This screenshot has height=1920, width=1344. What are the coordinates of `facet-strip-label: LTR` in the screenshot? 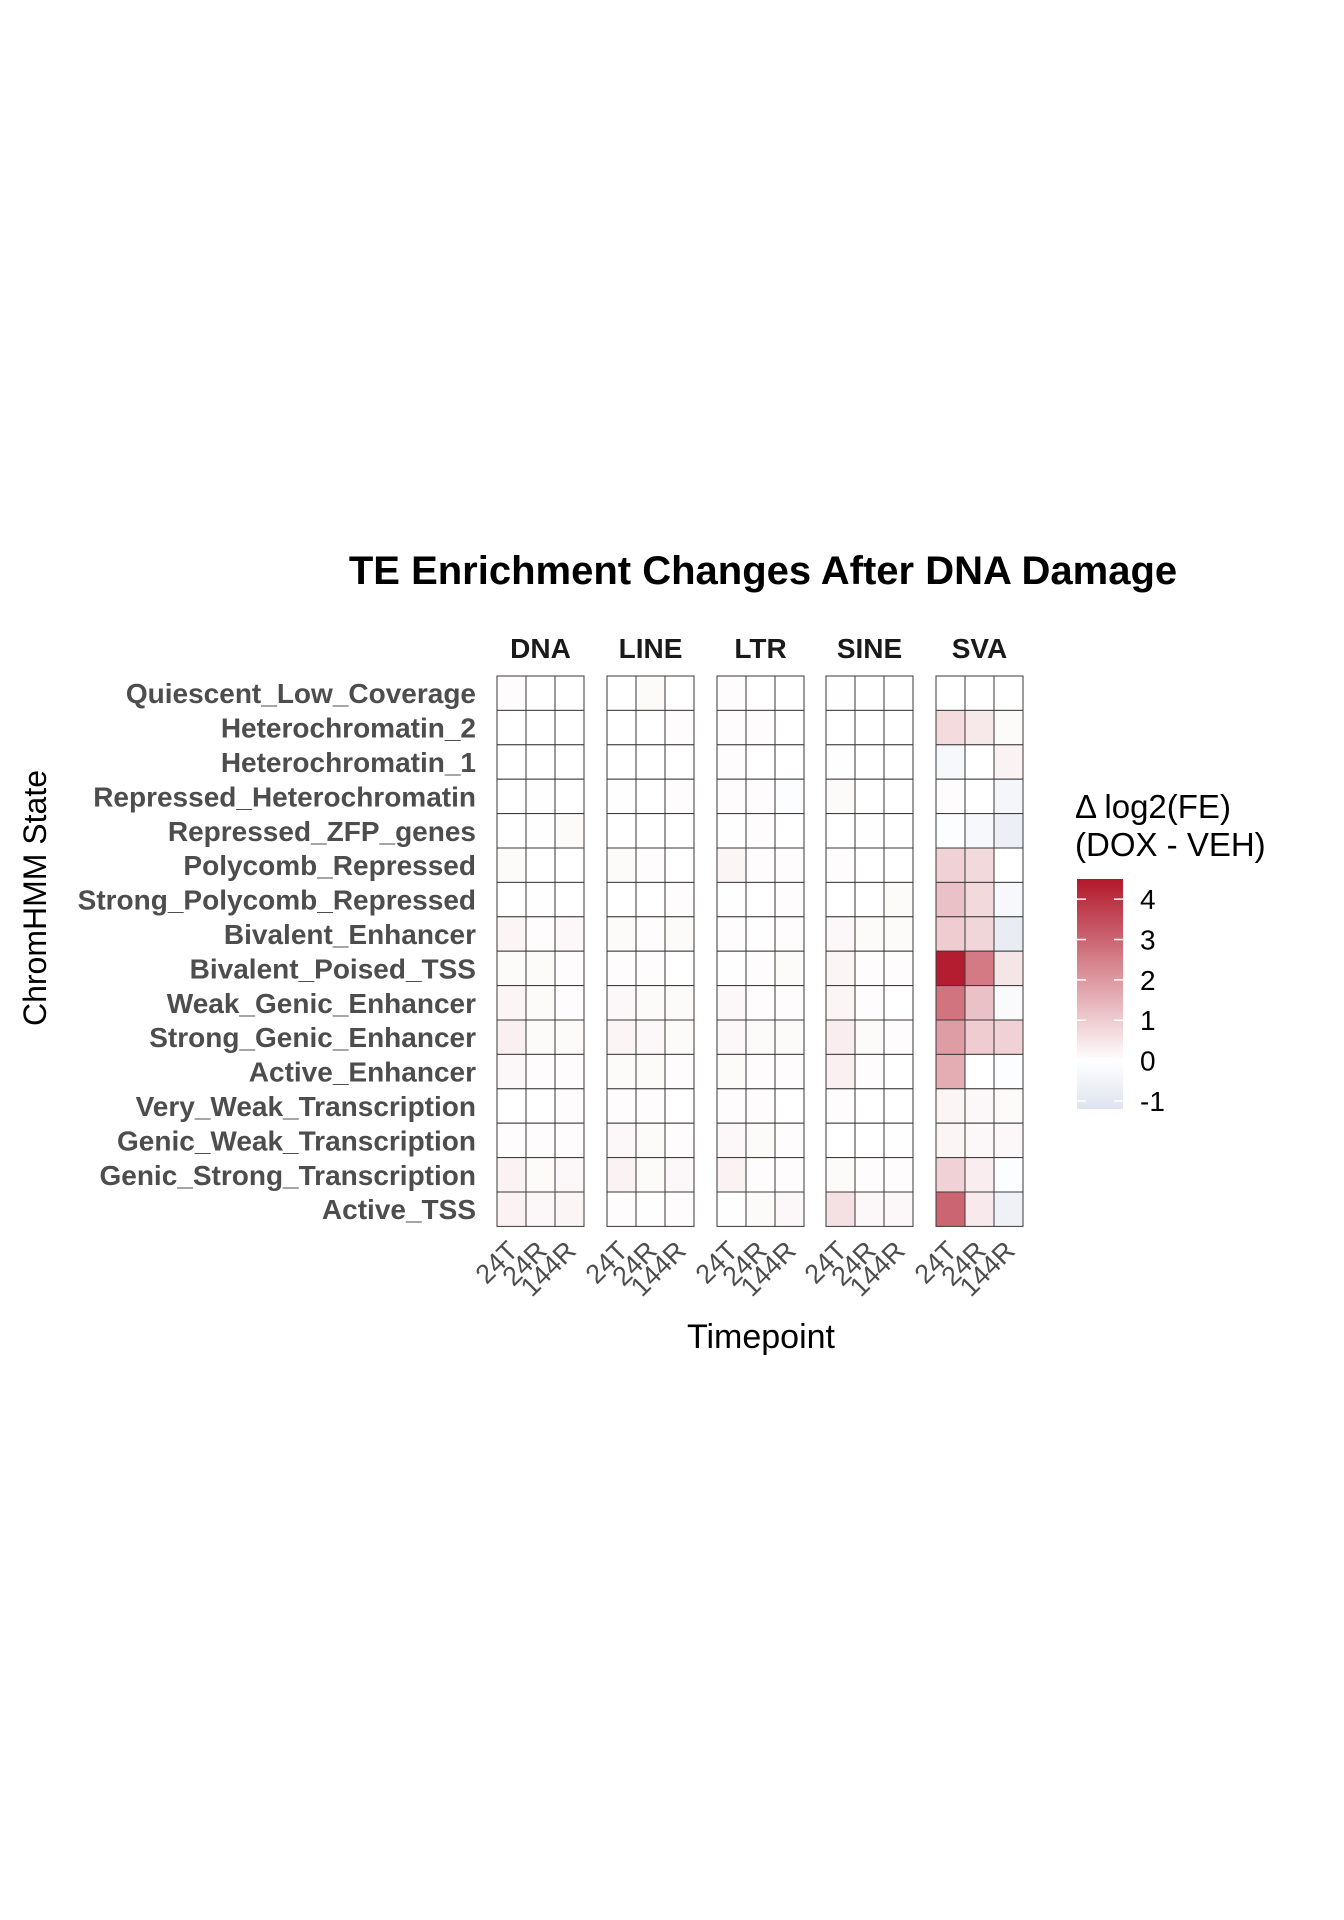 It's located at (760, 648).